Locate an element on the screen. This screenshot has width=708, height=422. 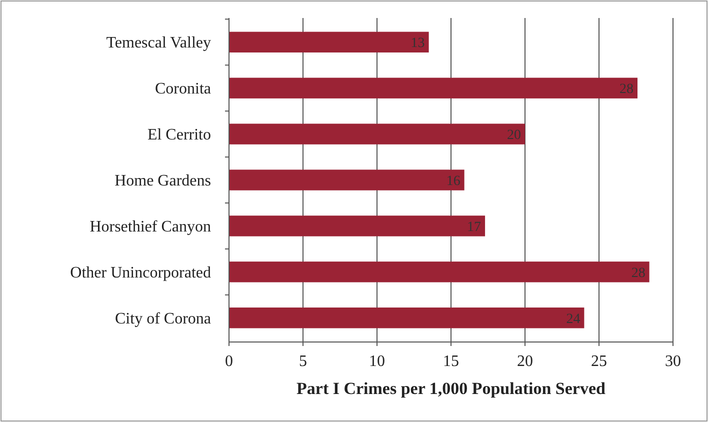
data-label: 13 is located at coordinates (417, 44).